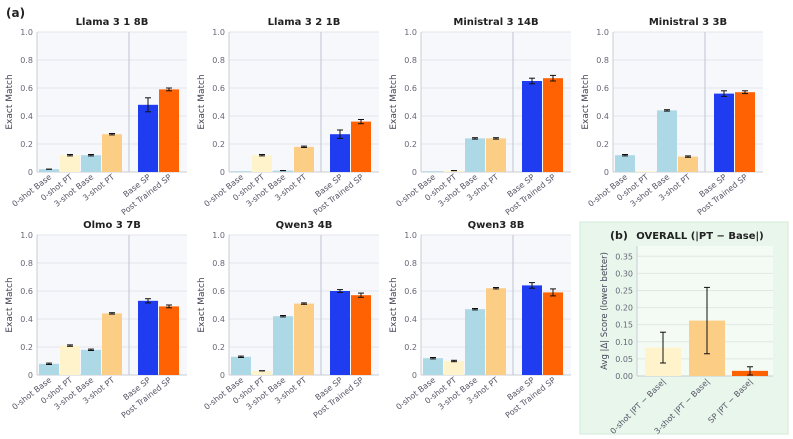 Image resolution: width=793 pixels, height=439 pixels. What do you see at coordinates (112, 225) in the screenshot?
I see `subplot-title: Olmo 3 7B` at bounding box center [112, 225].